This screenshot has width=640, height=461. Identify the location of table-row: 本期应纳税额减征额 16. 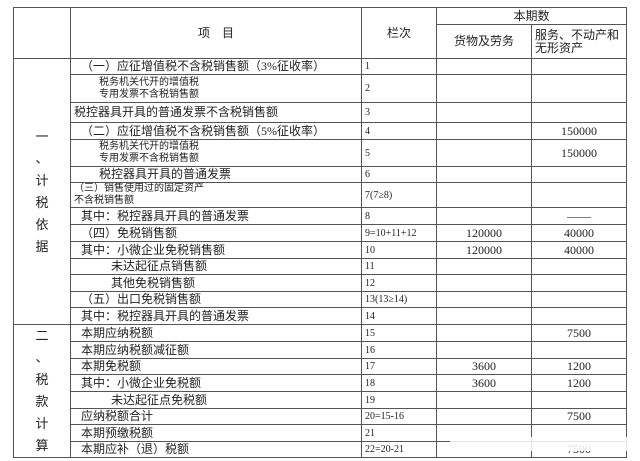
(320, 350).